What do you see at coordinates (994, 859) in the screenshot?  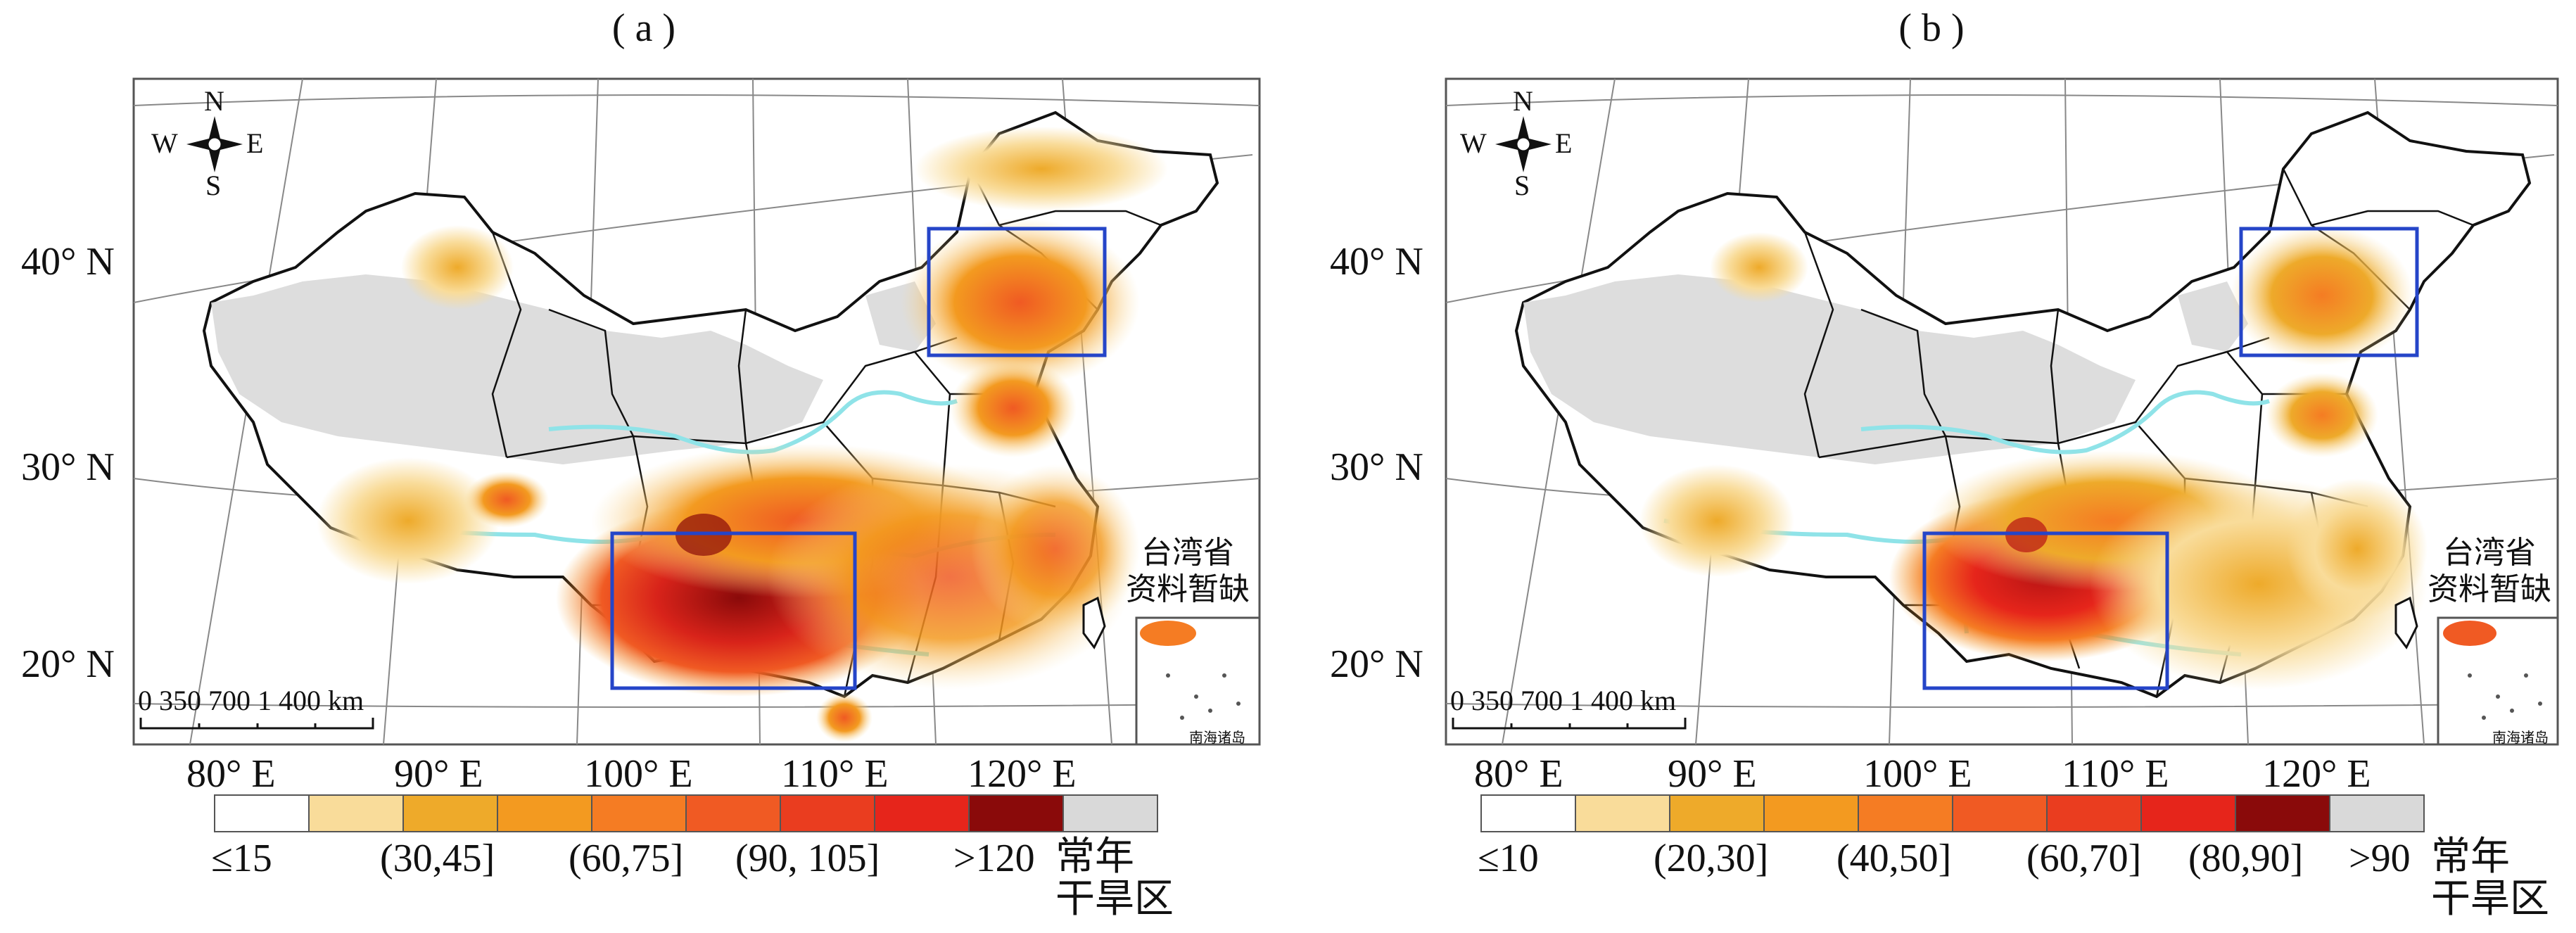 I see `legend-label-5: >120` at bounding box center [994, 859].